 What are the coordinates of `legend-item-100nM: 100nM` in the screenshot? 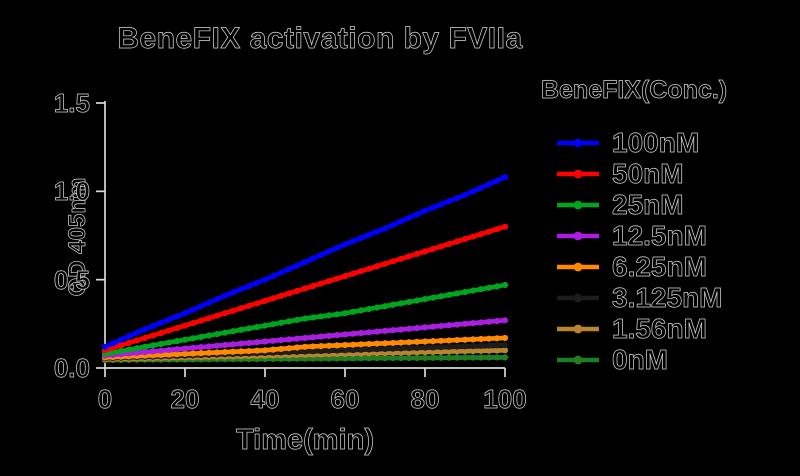 It's located at (628, 142).